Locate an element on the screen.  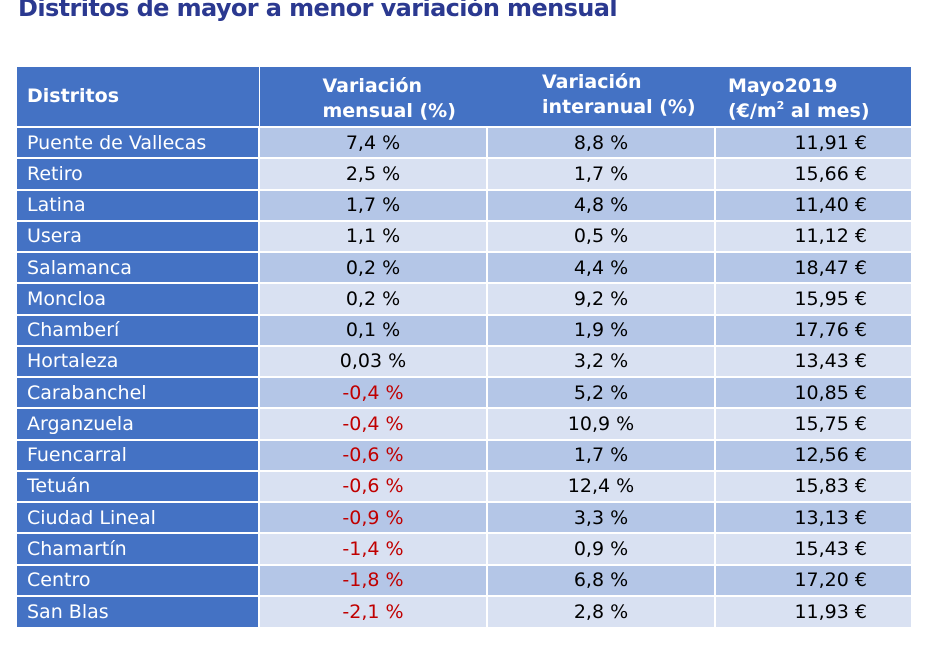
annual-variation-cell: 5,2 % is located at coordinates (600, 392).